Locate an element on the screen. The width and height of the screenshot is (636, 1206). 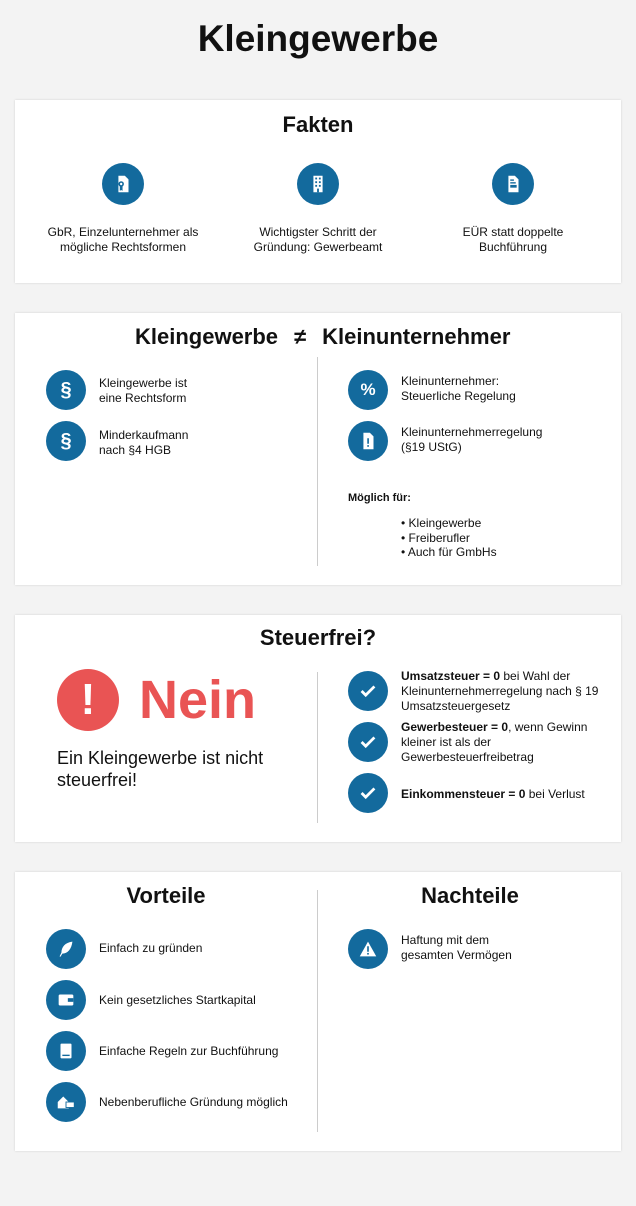
item-text: Kleingewerbe ist eine Rechtsform is located at coordinates (143, 390).